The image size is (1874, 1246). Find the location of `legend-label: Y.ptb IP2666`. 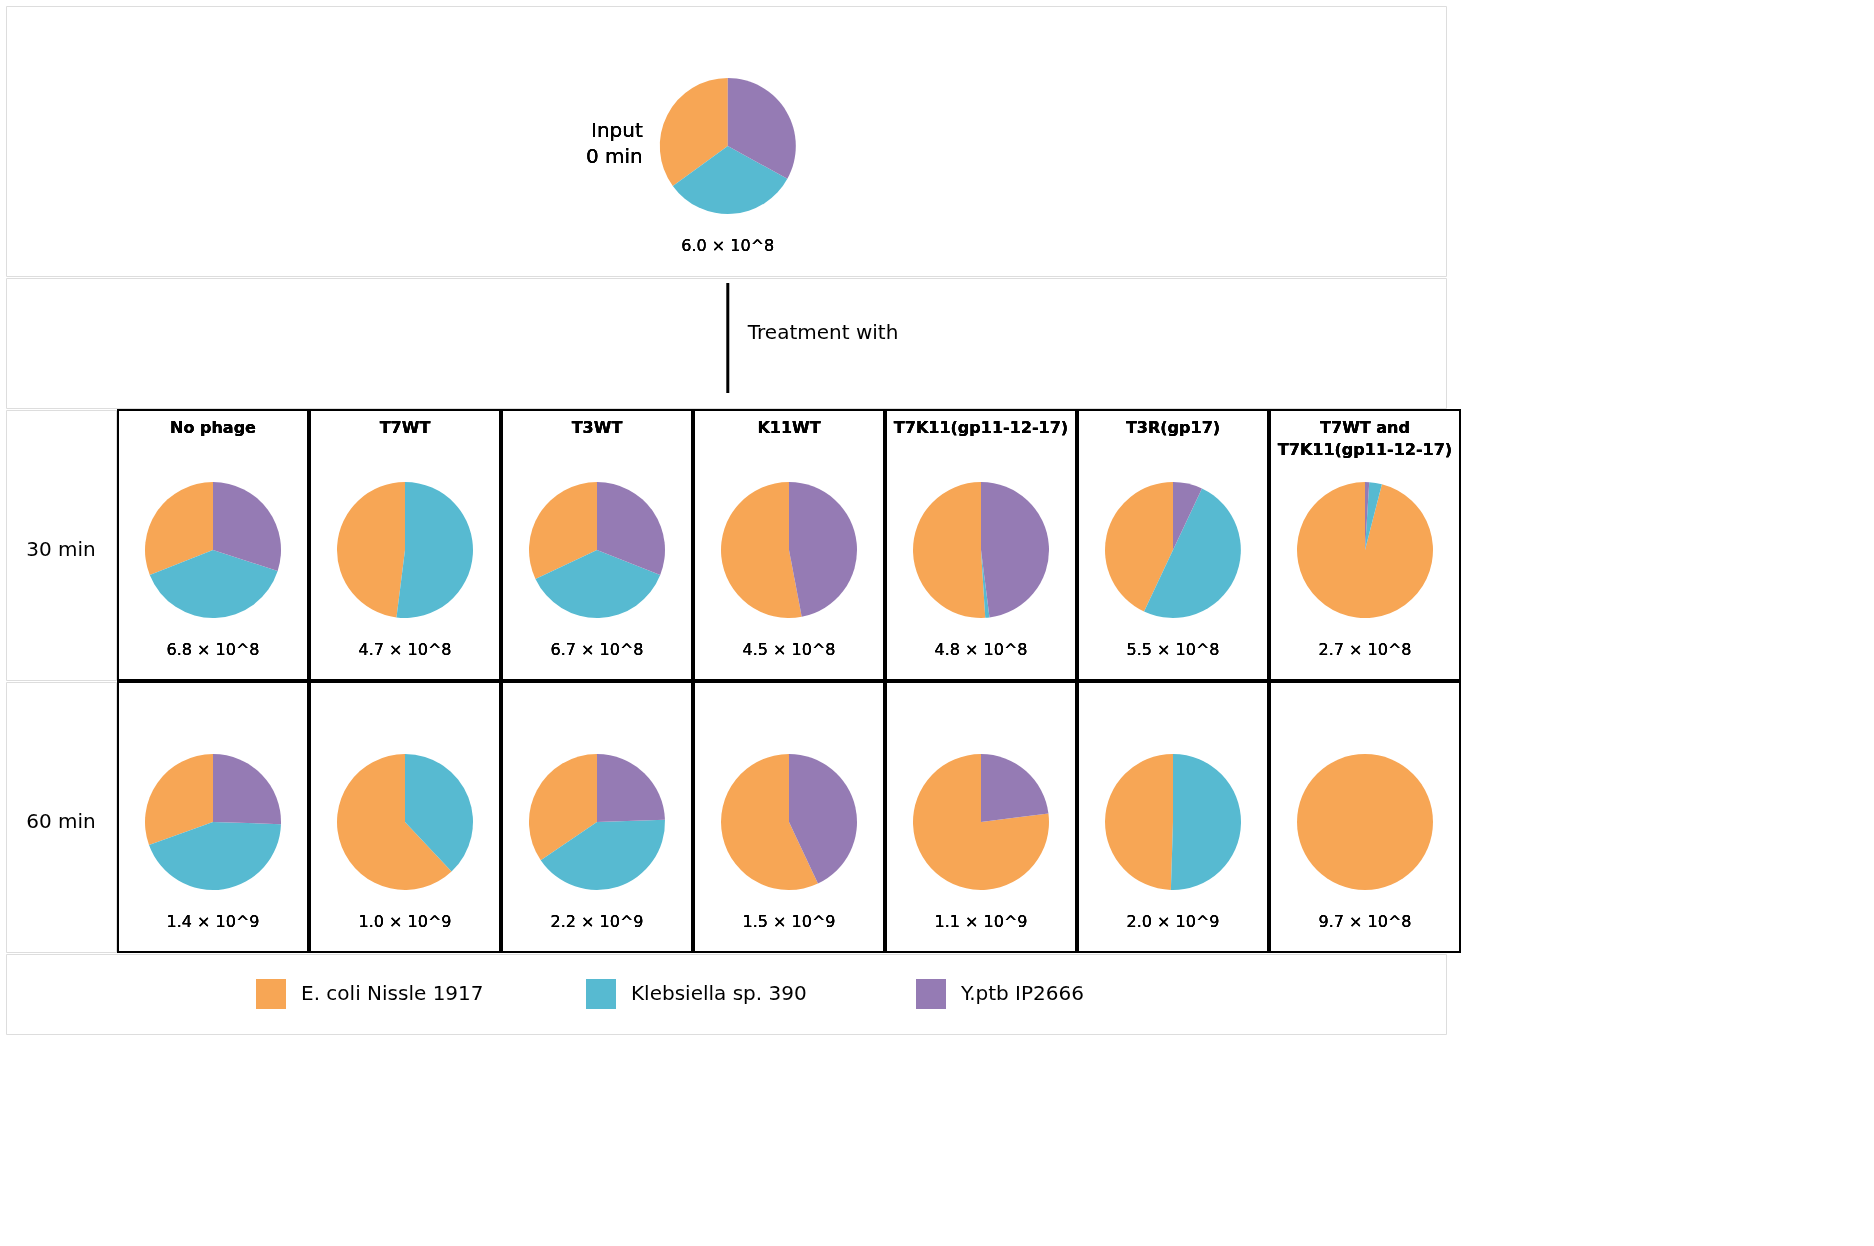

legend-label: Y.ptb IP2666 is located at coordinates (1022, 993).